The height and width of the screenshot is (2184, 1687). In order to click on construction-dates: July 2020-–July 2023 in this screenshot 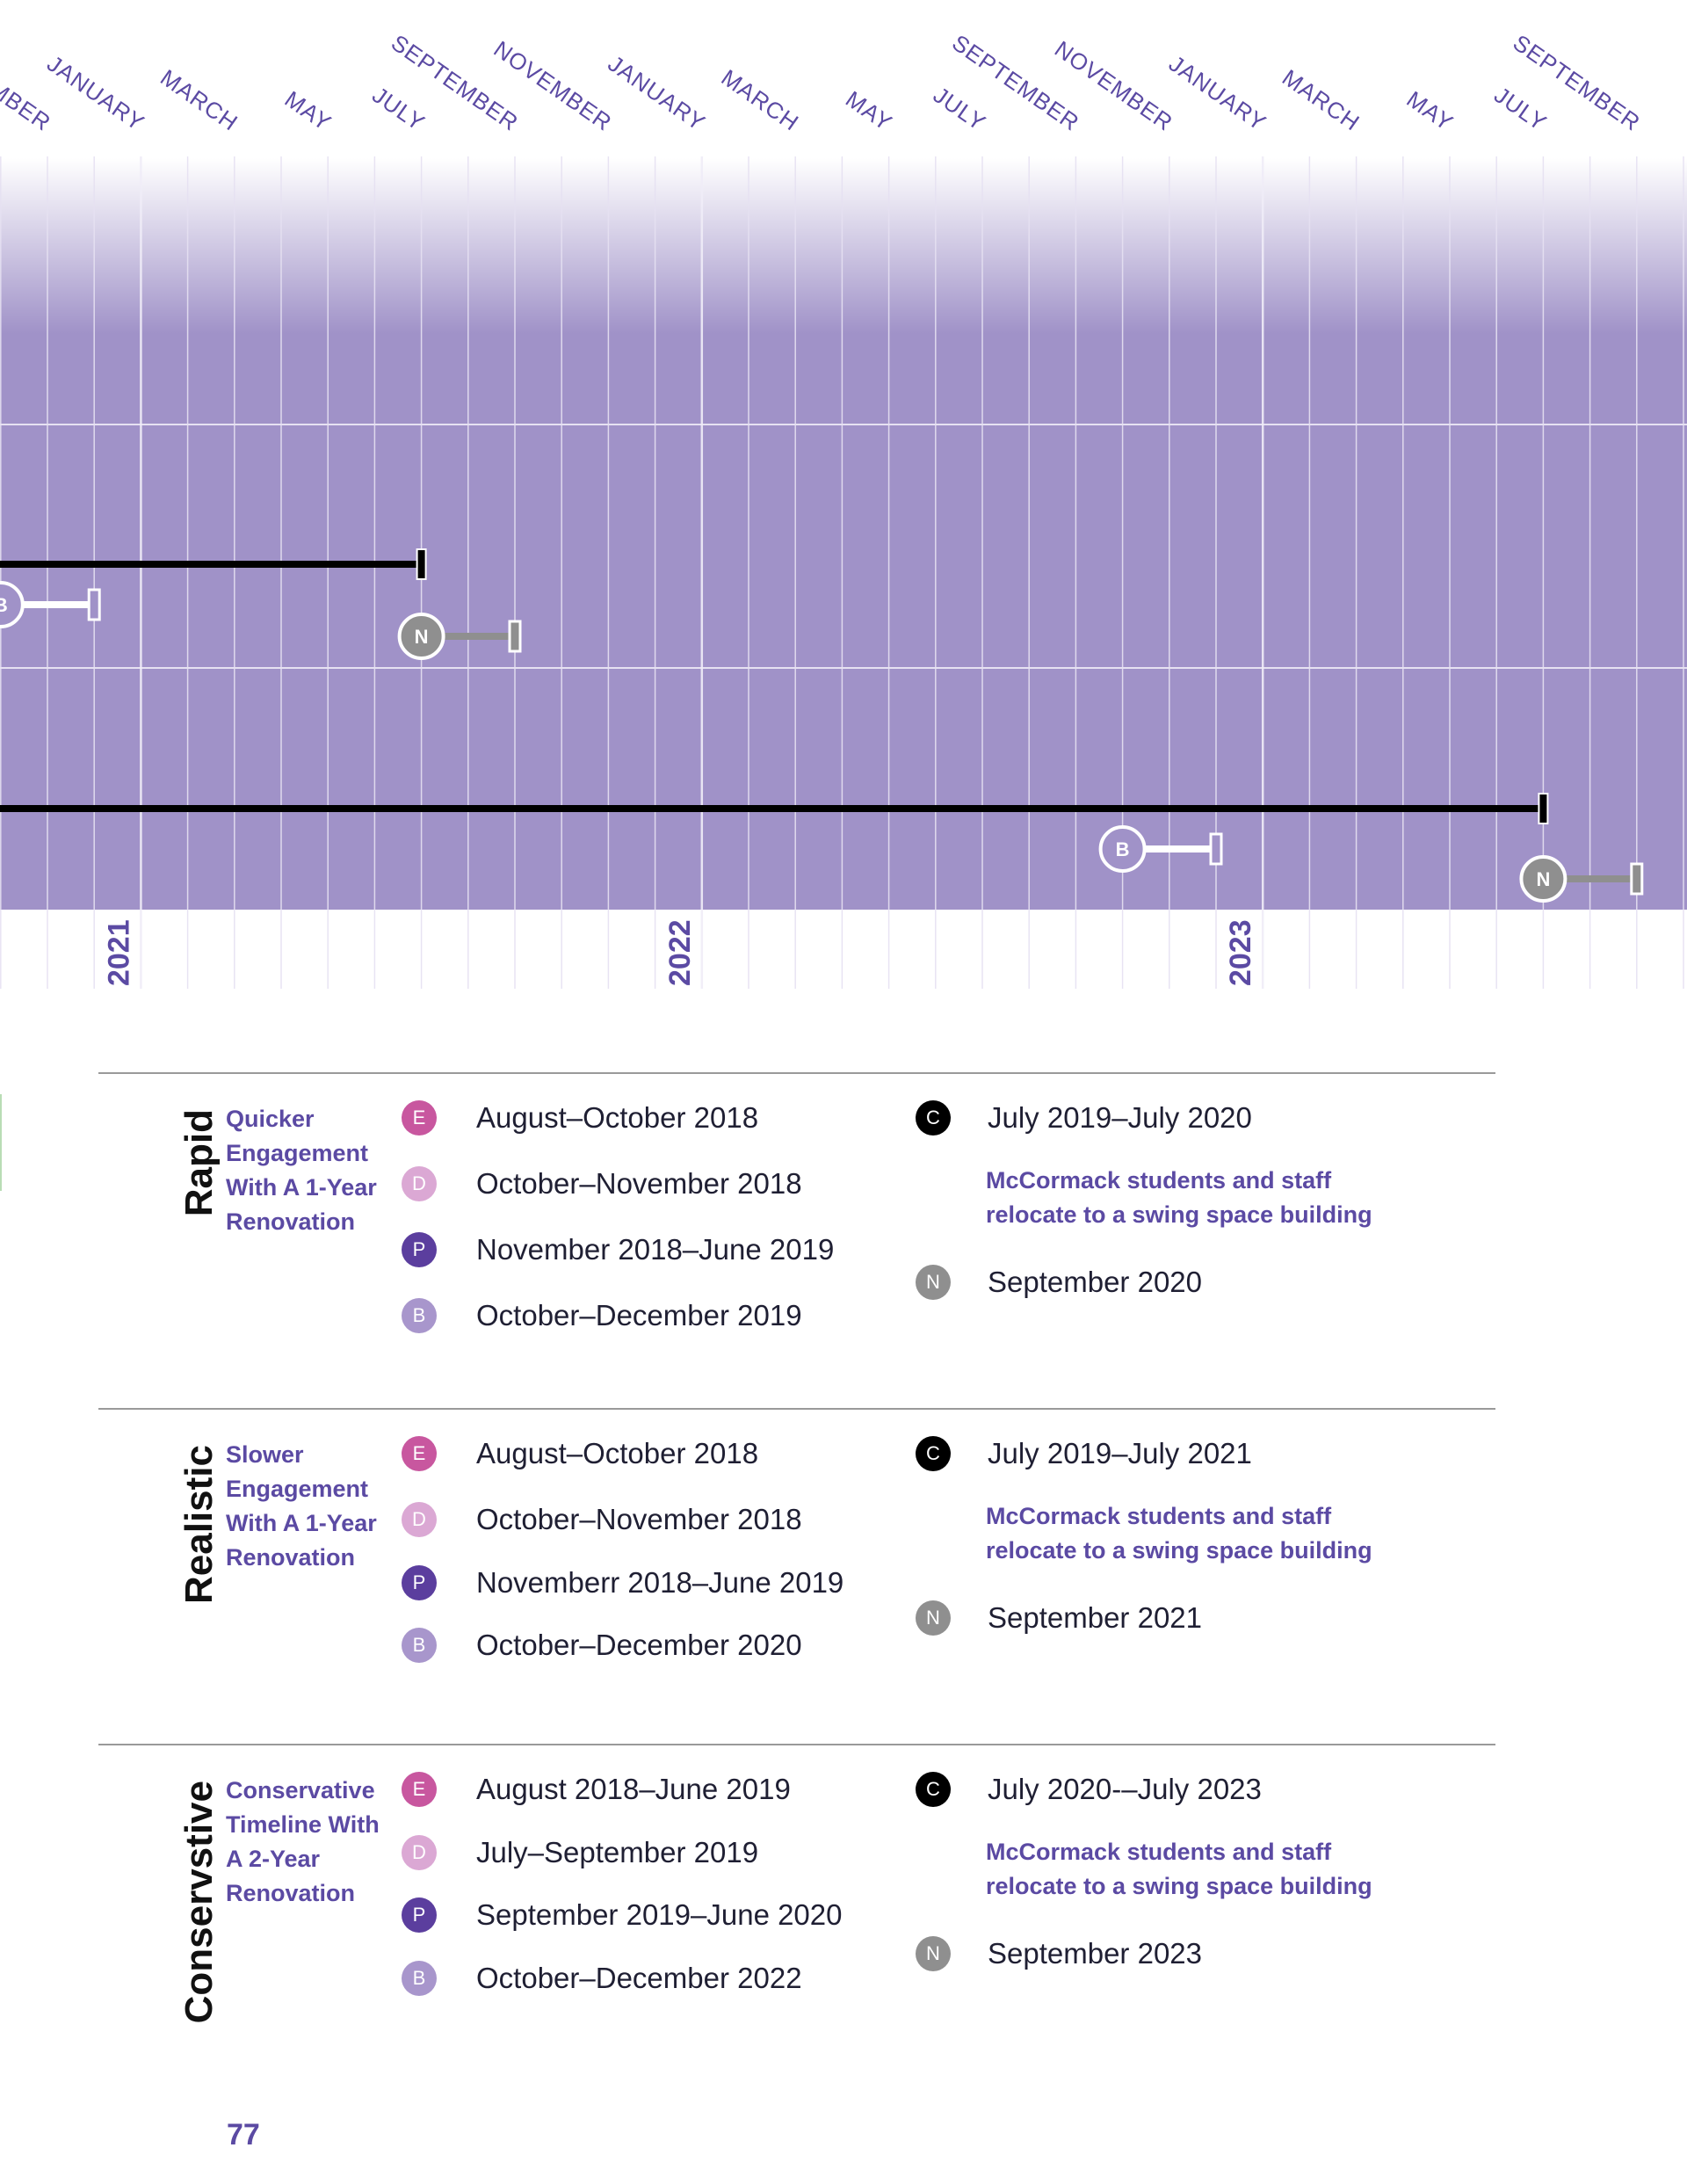, I will do `click(1125, 1789)`.